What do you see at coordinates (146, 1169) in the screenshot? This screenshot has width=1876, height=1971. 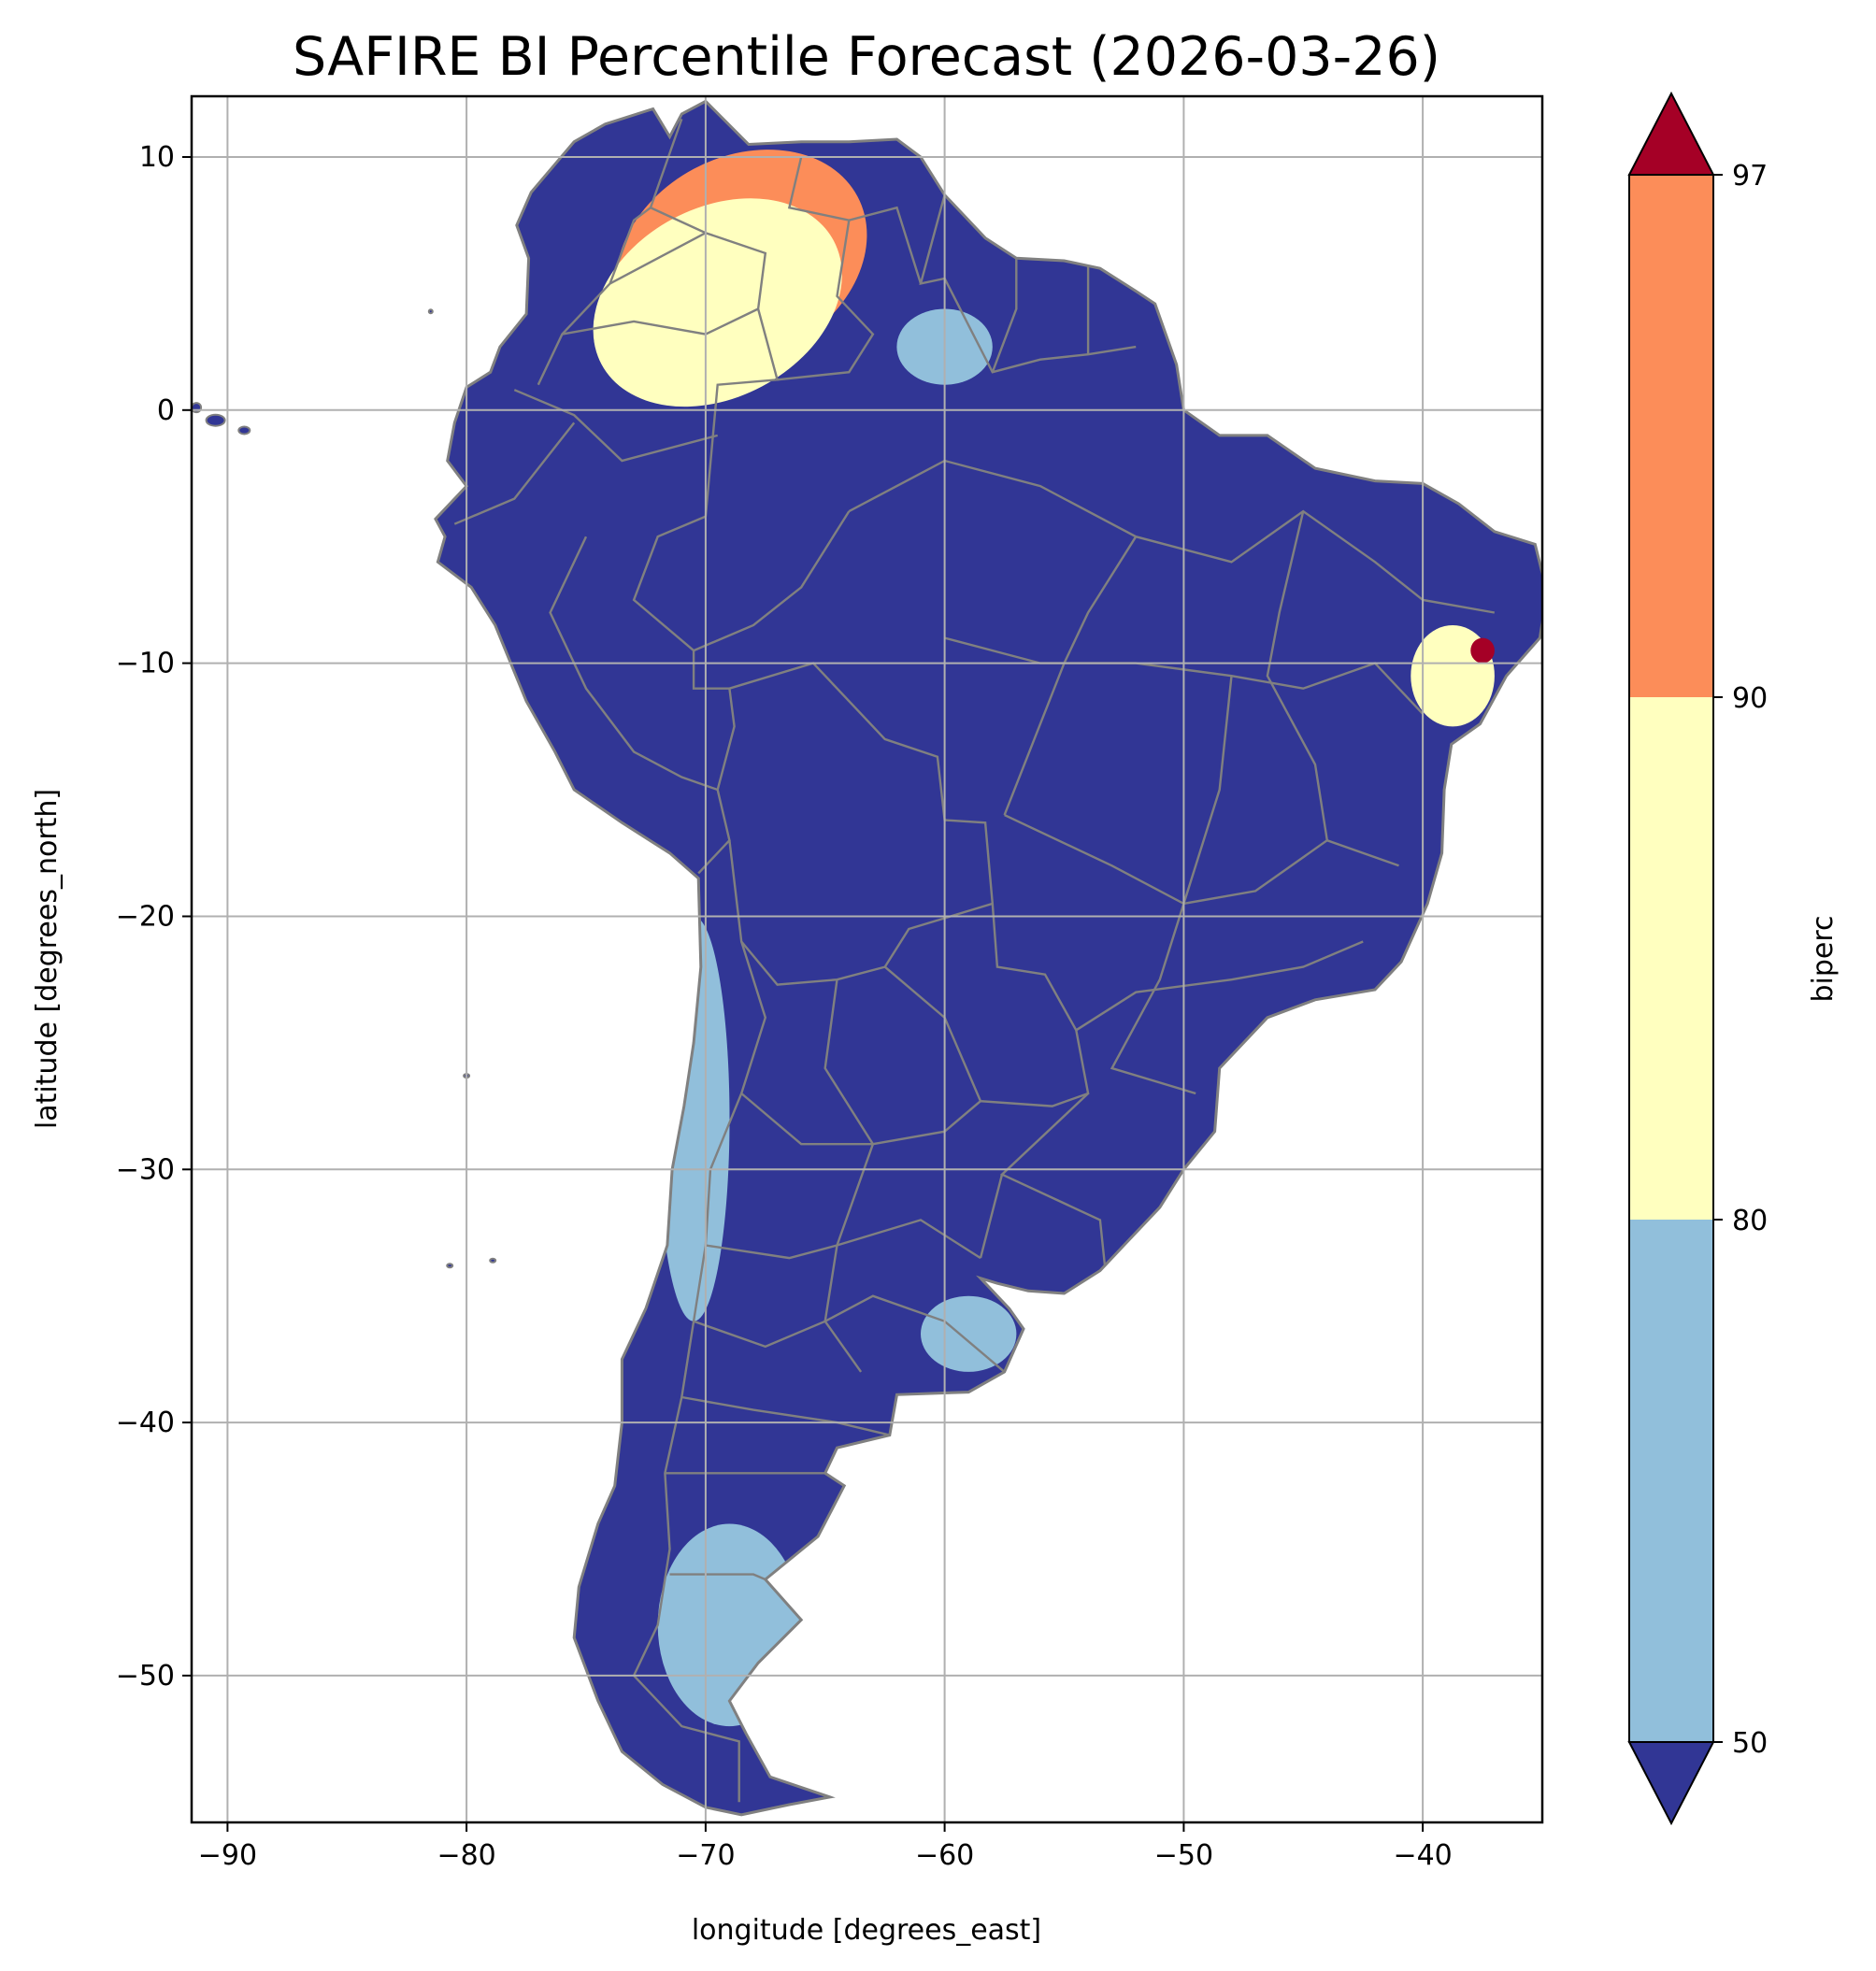 I see `y-tick-label: −30` at bounding box center [146, 1169].